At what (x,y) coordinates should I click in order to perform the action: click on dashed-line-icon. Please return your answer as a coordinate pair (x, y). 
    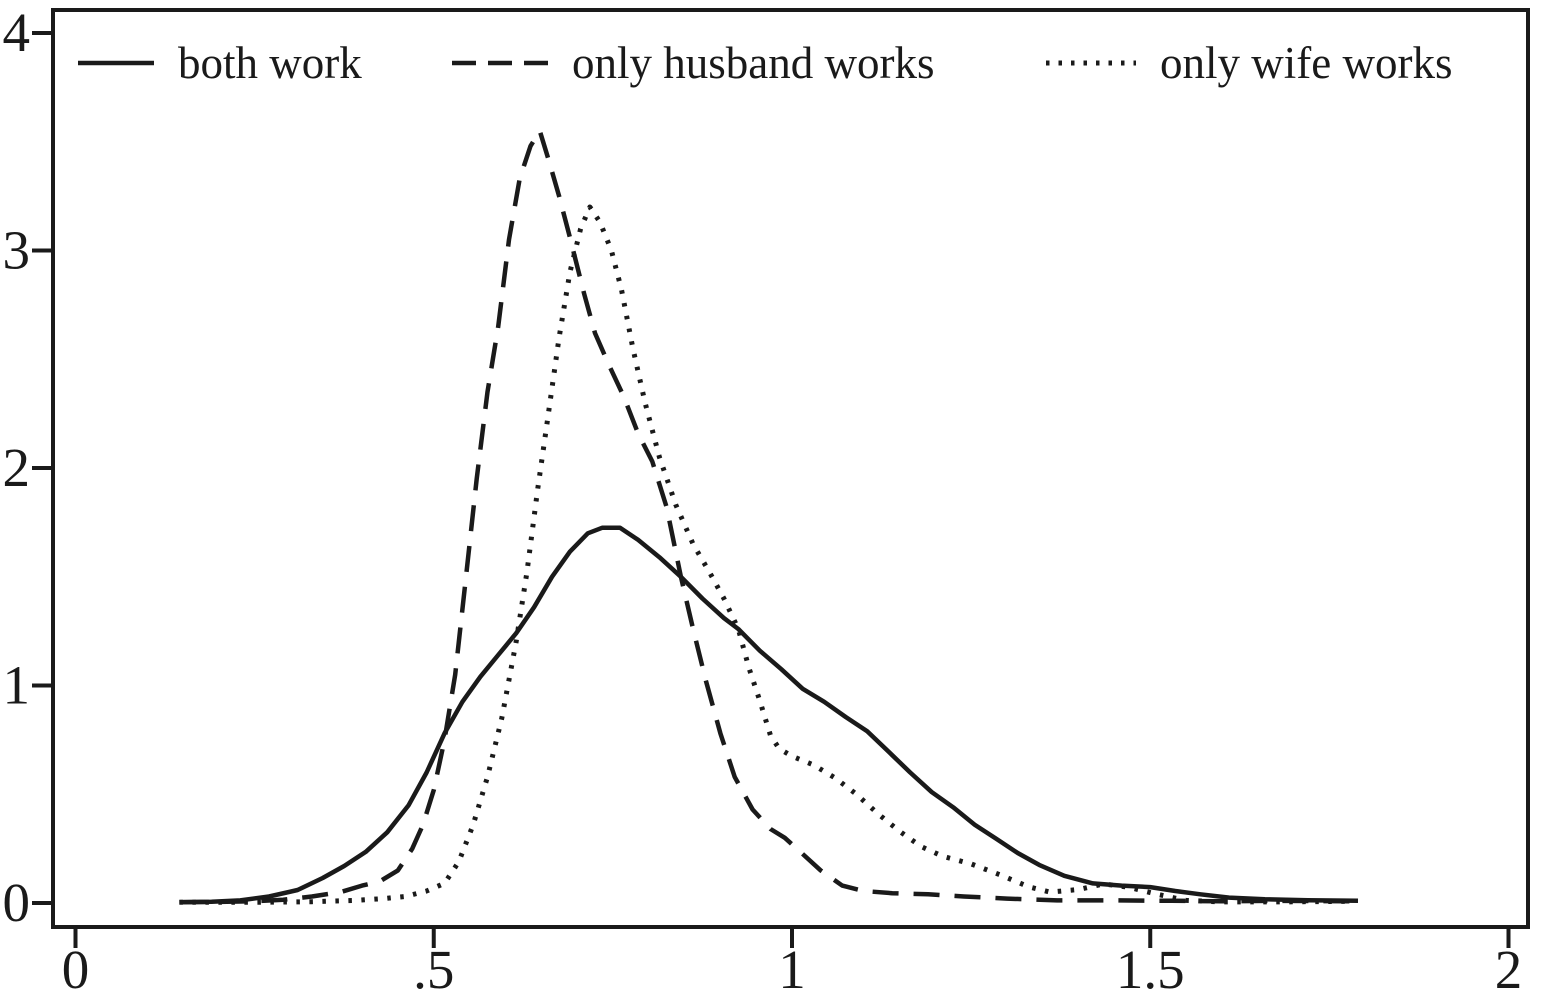
    Looking at the image, I should click on (500, 63).